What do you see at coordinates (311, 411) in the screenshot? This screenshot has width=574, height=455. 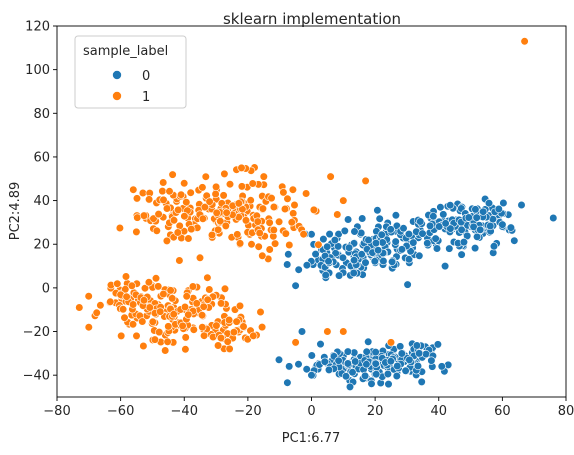 I see `x-tick-label: 0` at bounding box center [311, 411].